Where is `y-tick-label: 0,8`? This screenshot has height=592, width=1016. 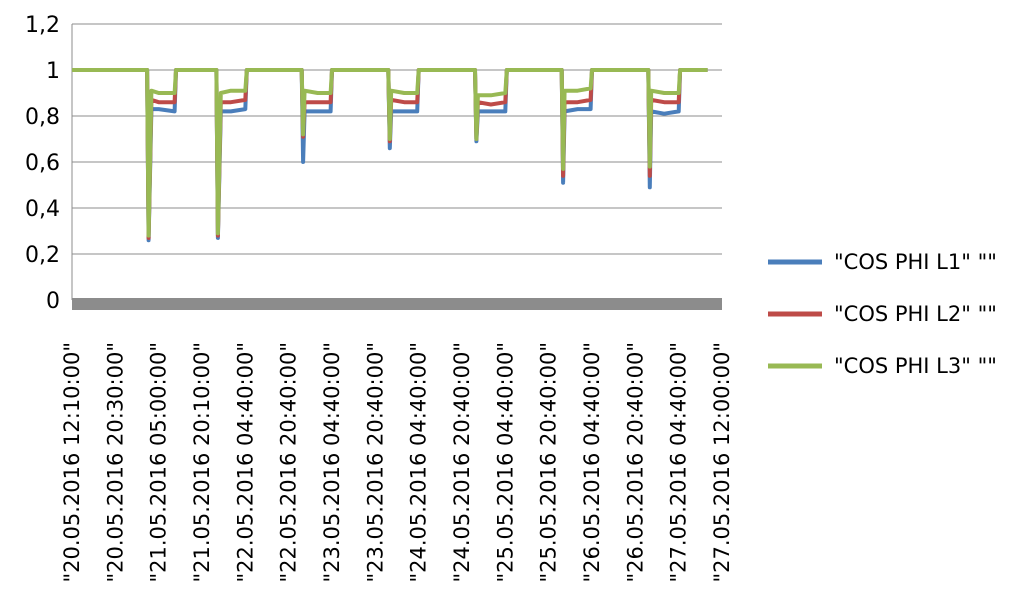
y-tick-label: 0,8 is located at coordinates (42, 117).